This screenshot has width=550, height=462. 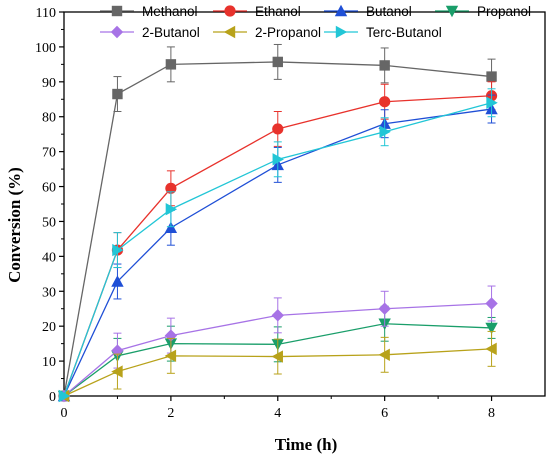 I want to click on legend-item: 2-Butanol, so click(x=150, y=32).